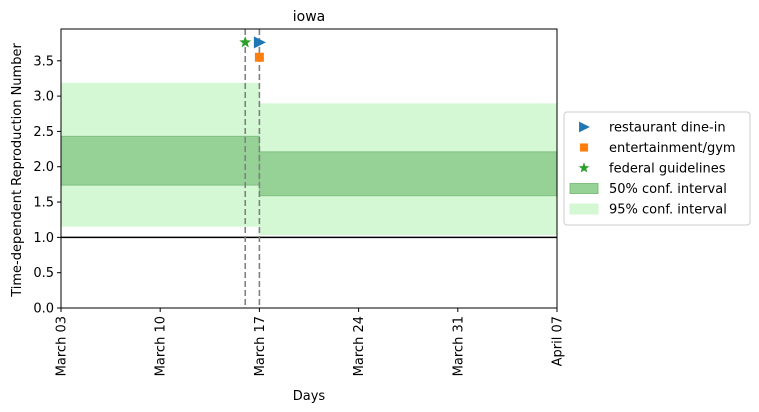  I want to click on chart-title: iowa, so click(309, 17).